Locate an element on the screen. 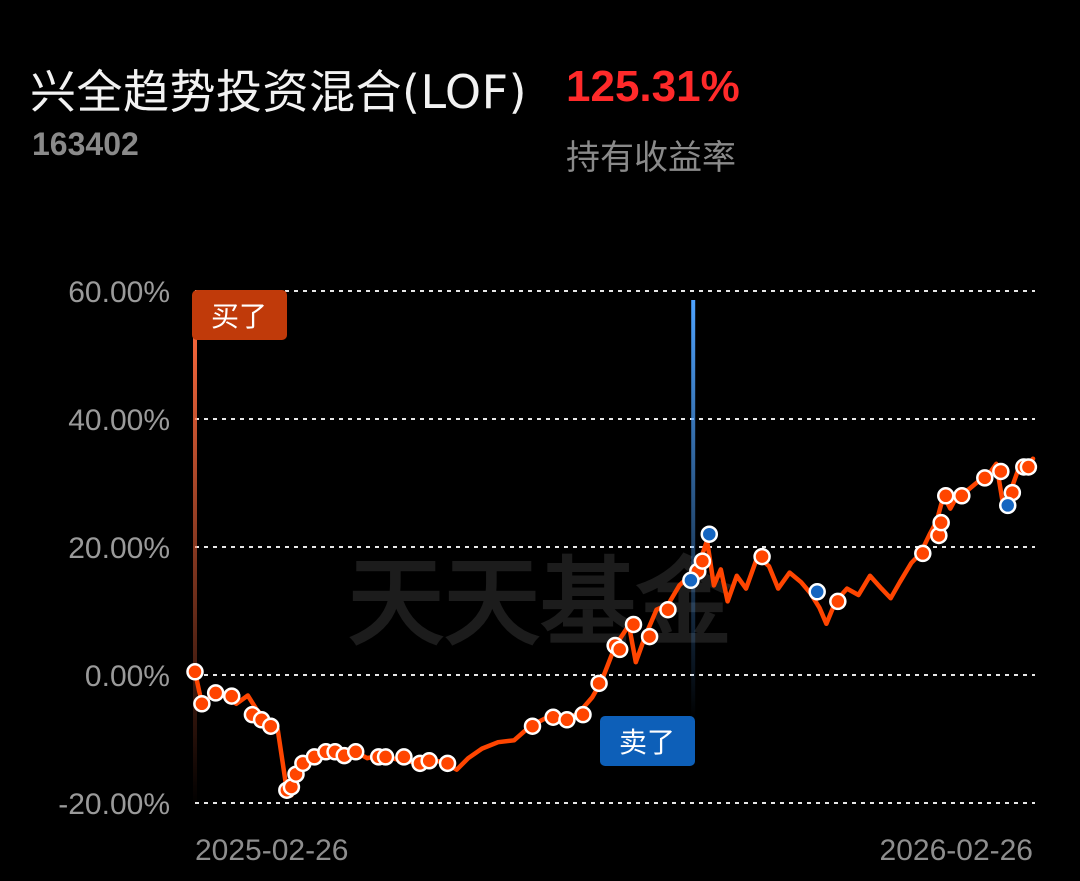 This screenshot has height=881, width=1080. y-tick-label: -20.00% is located at coordinates (114, 804).